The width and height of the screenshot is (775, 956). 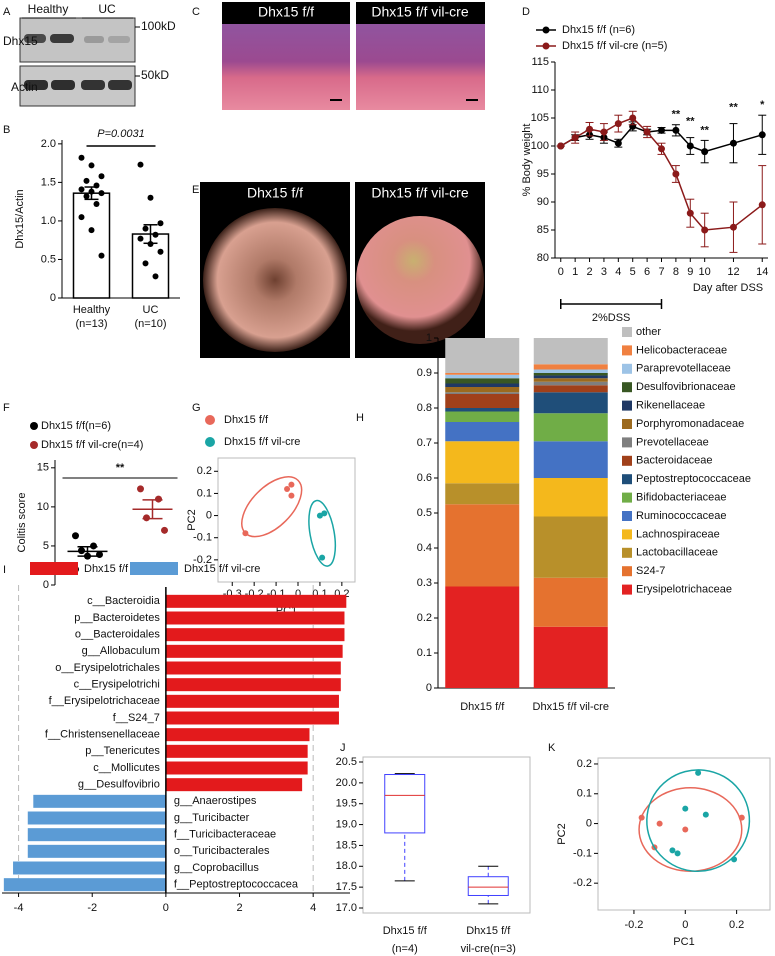 What do you see at coordinates (92, 310) in the screenshot?
I see `x-tick-label: Healthy` at bounding box center [92, 310].